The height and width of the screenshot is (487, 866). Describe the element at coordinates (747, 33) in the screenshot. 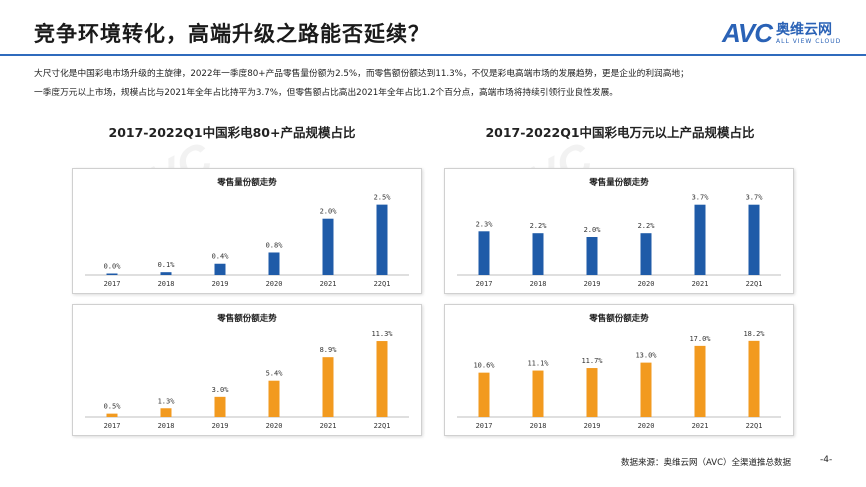

I see `logo-mark: AVC` at that location.